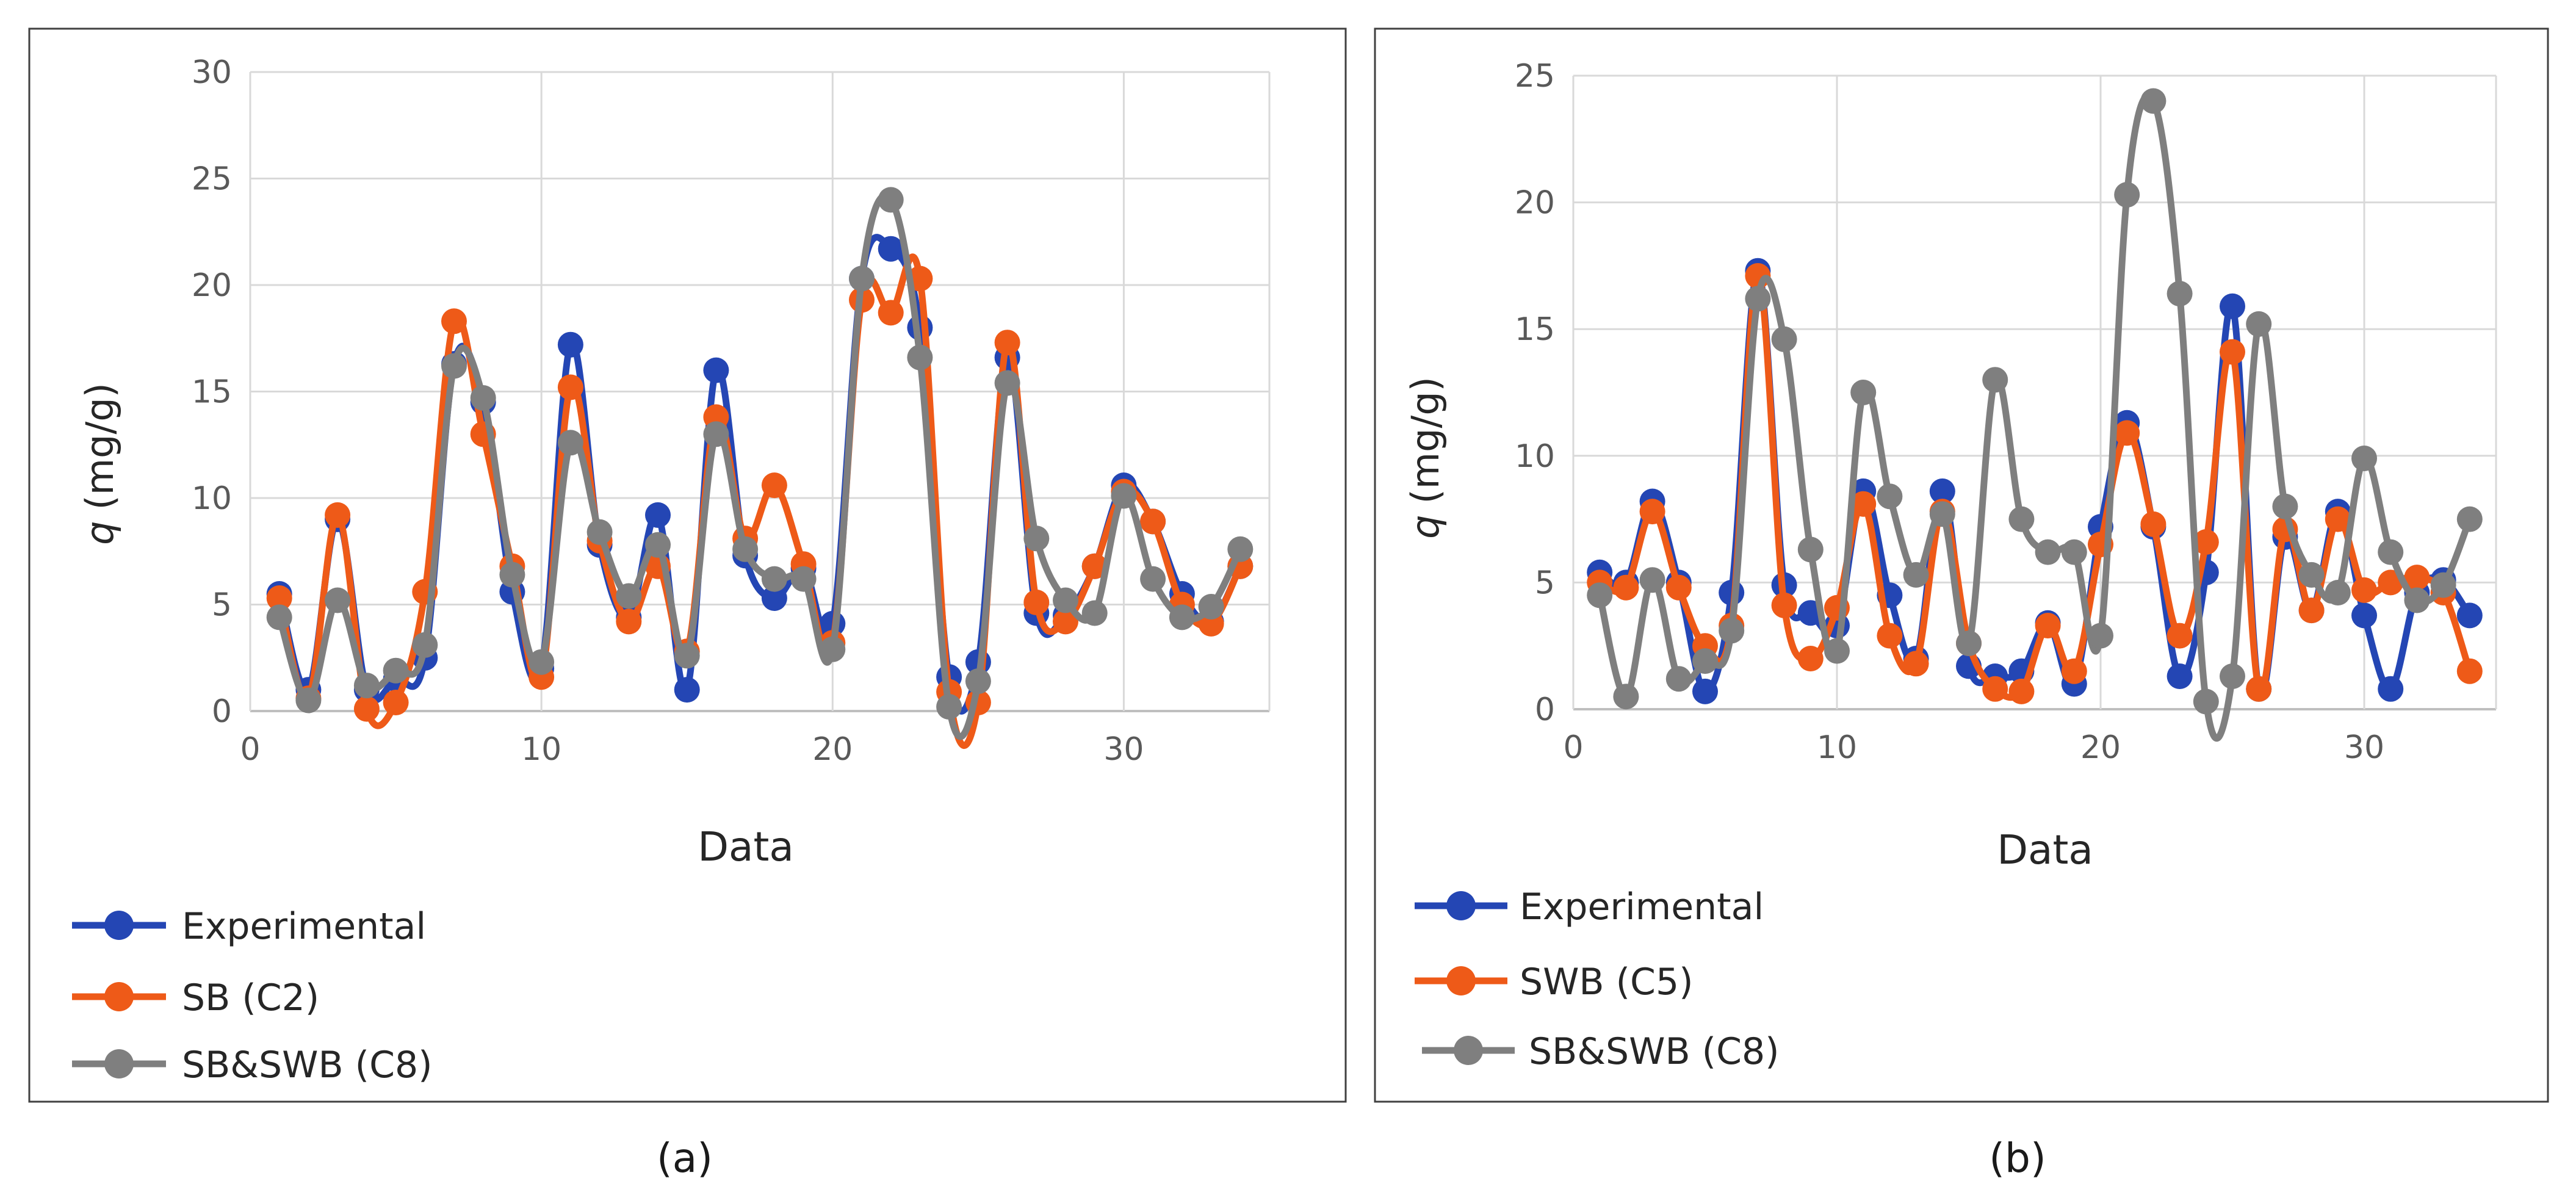 This screenshot has height=1203, width=2576. I want to click on panel-a-x-tick-10: 10, so click(541, 749).